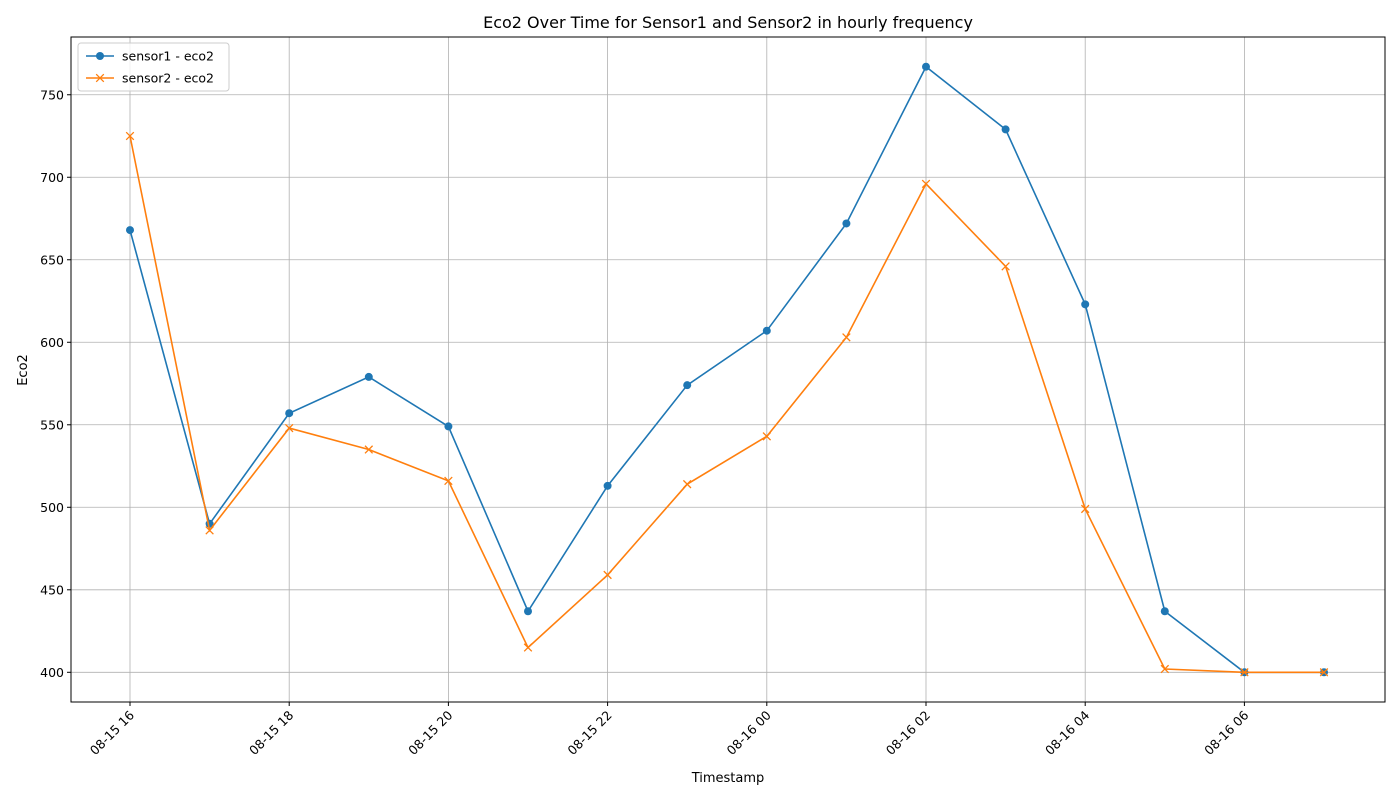 The image size is (1400, 800). Describe the element at coordinates (728, 778) in the screenshot. I see `x-axis-title: Timestamp` at that location.